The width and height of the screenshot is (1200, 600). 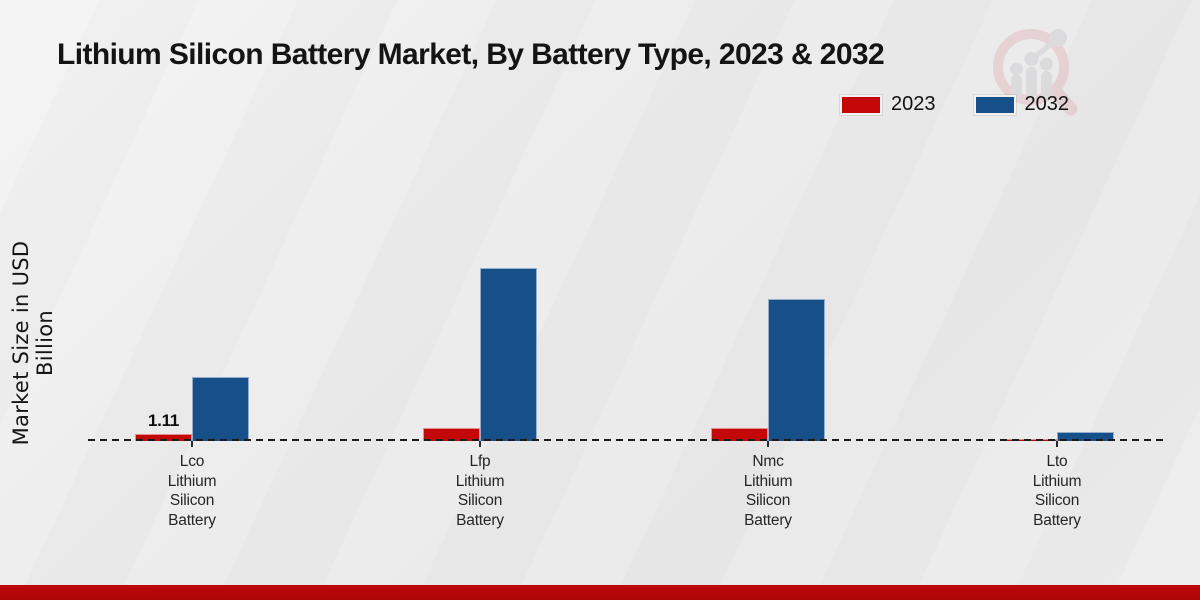 What do you see at coordinates (163, 437) in the screenshot?
I see `bar-2023-lco` at bounding box center [163, 437].